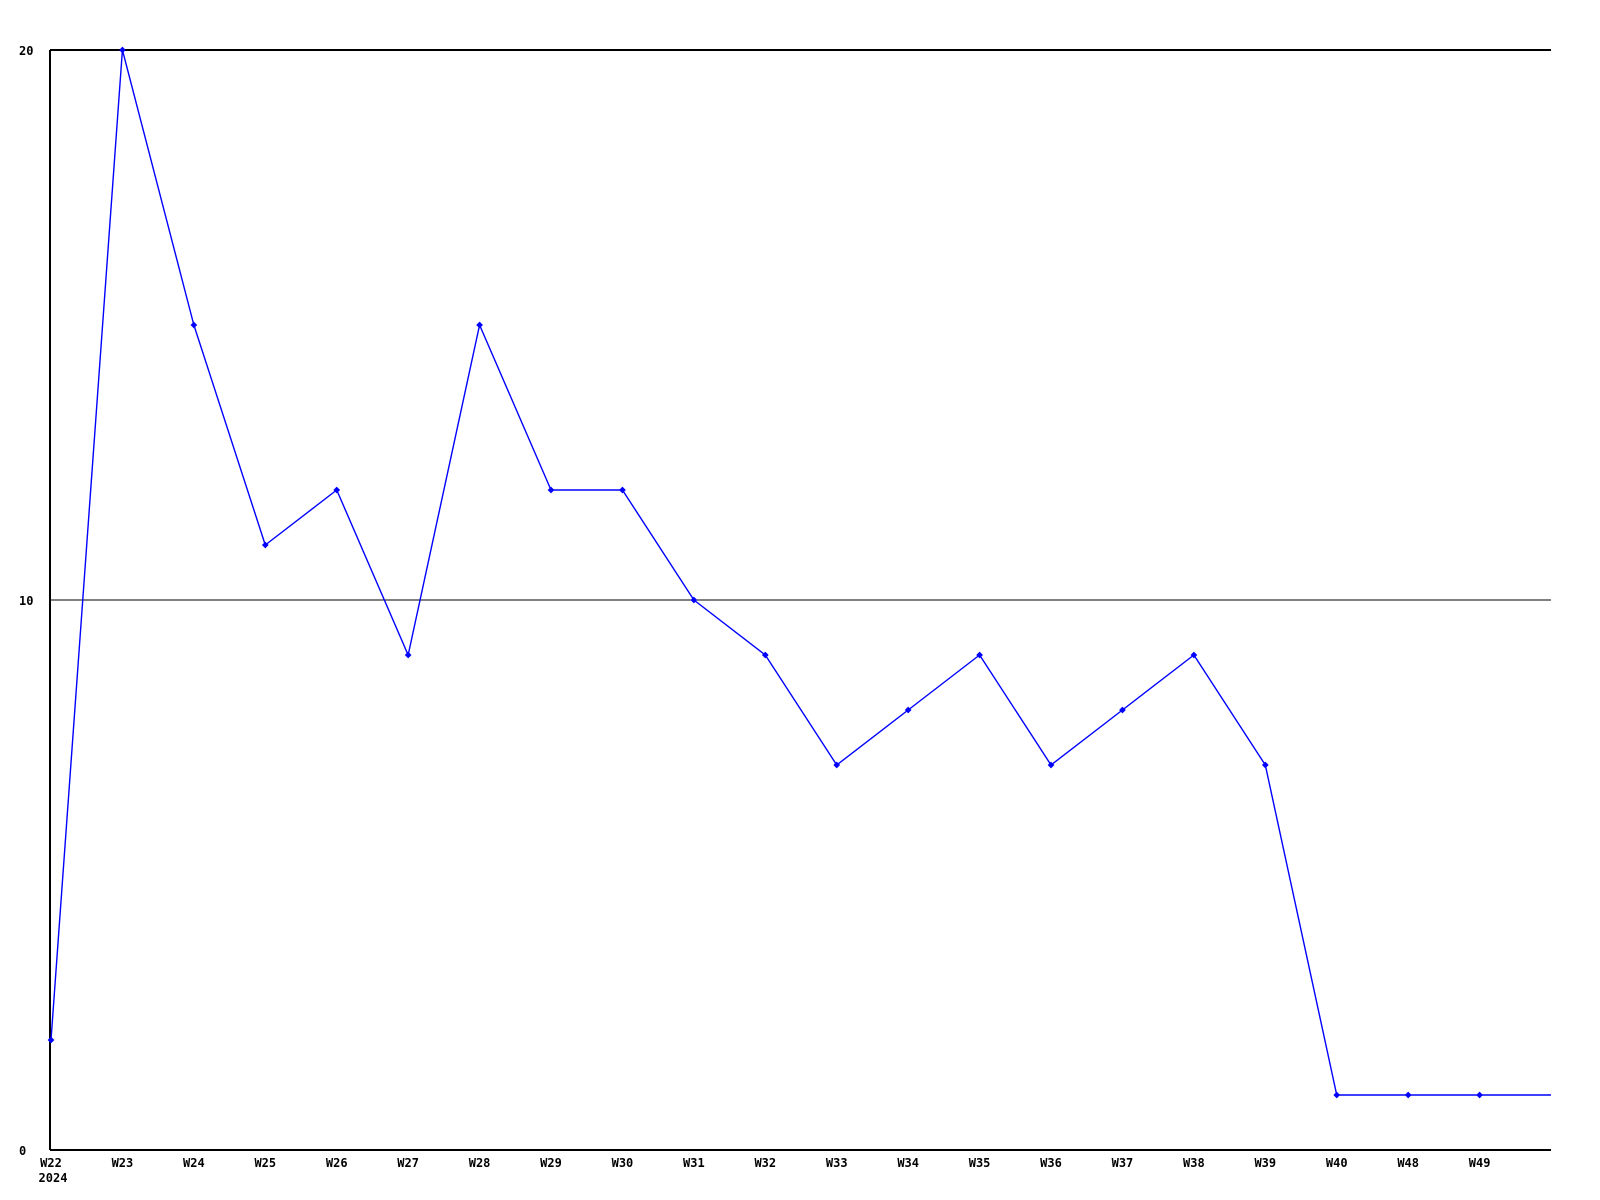 This screenshot has width=1600, height=1200. I want to click on x-tick-label: W26, so click(337, 1163).